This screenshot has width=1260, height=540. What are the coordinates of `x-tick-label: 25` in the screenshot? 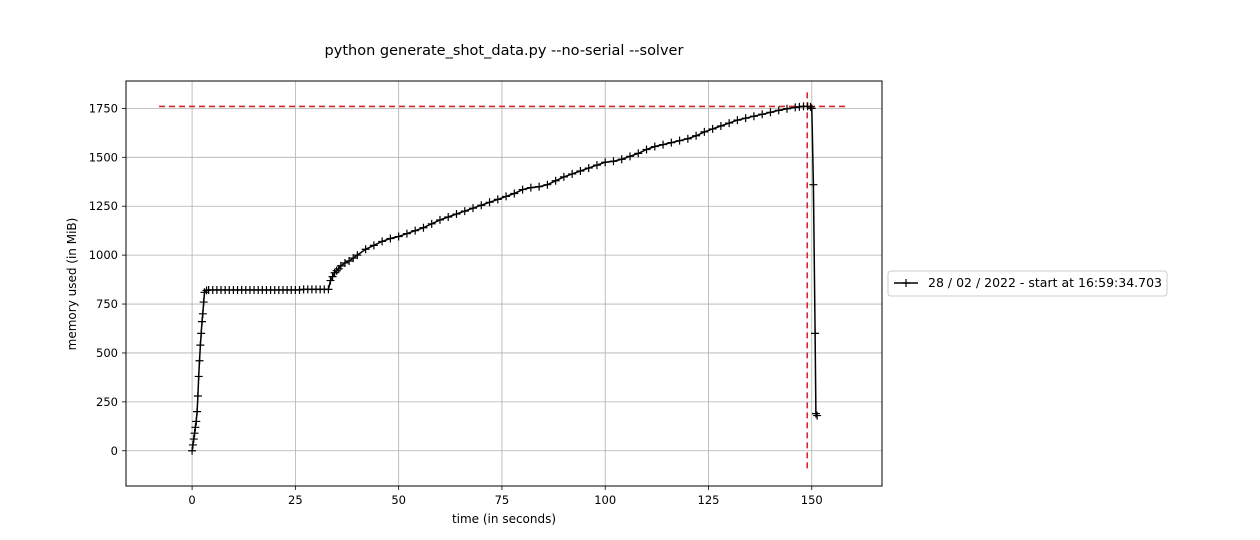 It's located at (295, 500).